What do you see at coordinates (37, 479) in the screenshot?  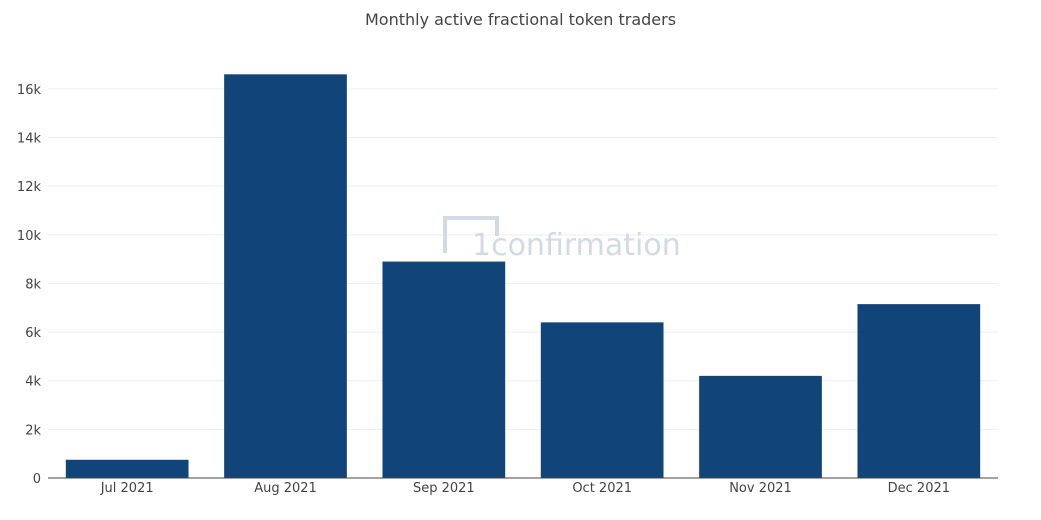 I see `y-tick-label: 0` at bounding box center [37, 479].